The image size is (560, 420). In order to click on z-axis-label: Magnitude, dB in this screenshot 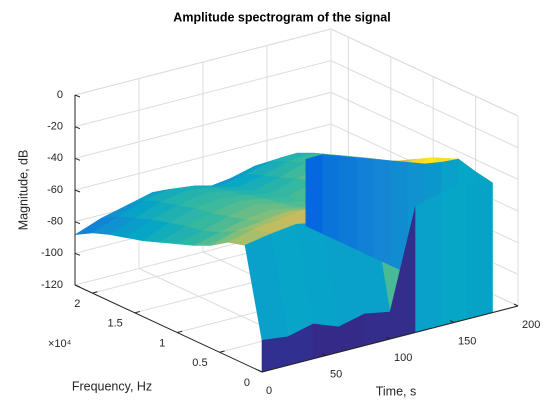, I will do `click(23, 190)`.